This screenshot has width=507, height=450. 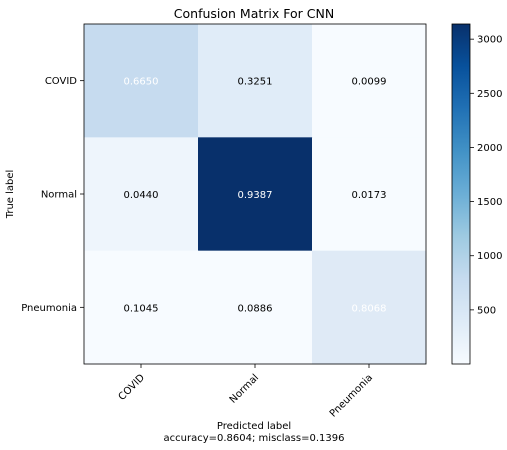 I want to click on y-axis-ticks: COVID Normal Pneumonia, so click(x=52, y=195).